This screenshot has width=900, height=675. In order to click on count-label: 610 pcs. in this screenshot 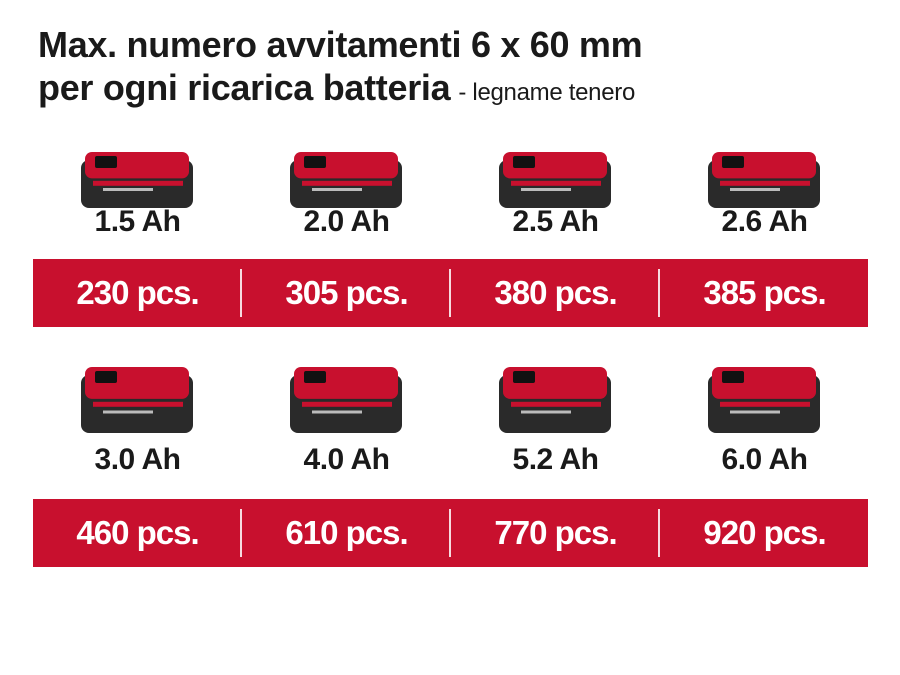, I will do `click(346, 532)`.